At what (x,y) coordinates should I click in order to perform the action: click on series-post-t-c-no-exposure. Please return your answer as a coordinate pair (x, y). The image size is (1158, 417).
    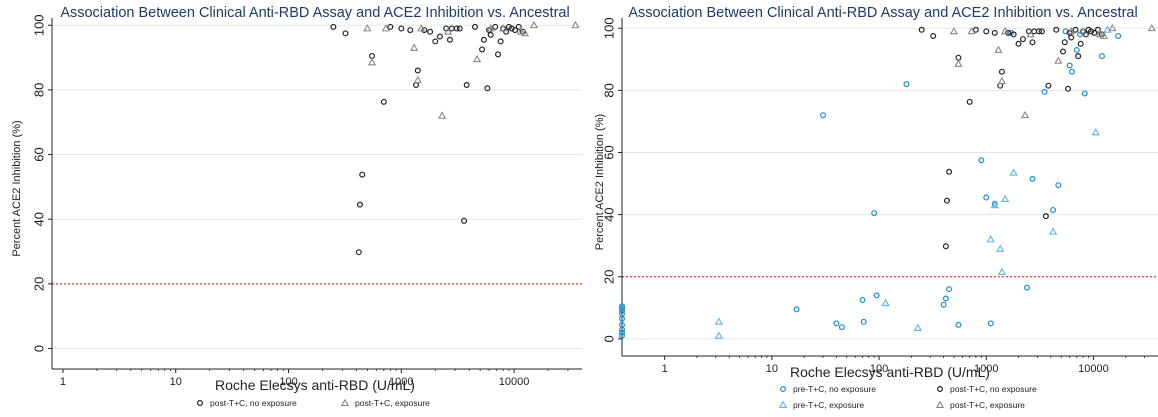
    Looking at the image, I should click on (428, 139).